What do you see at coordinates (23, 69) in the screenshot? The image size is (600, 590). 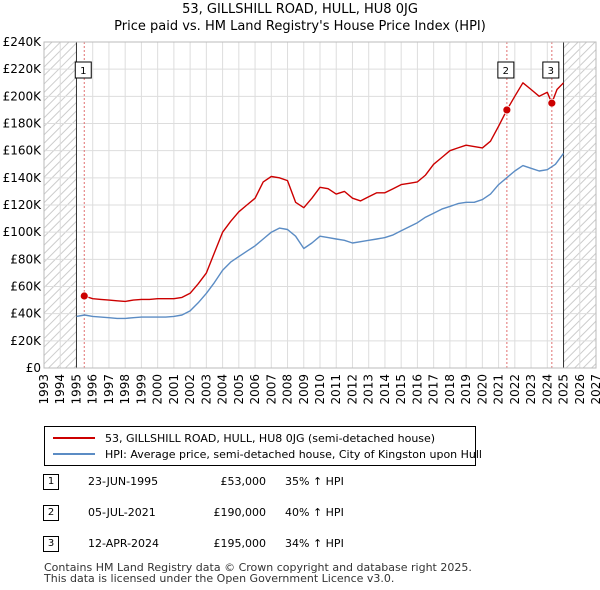 I see `y-tick-label: £220K` at bounding box center [23, 69].